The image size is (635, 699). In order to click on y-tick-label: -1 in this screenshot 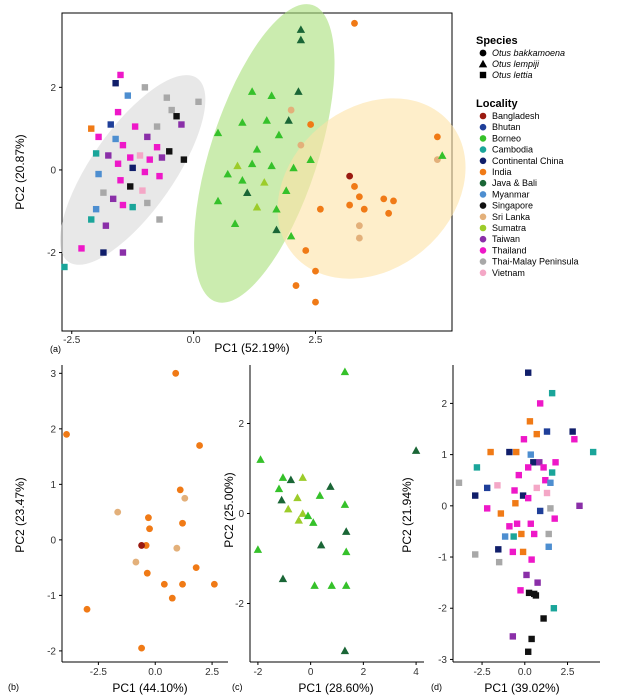, I will do `click(51, 596)`.